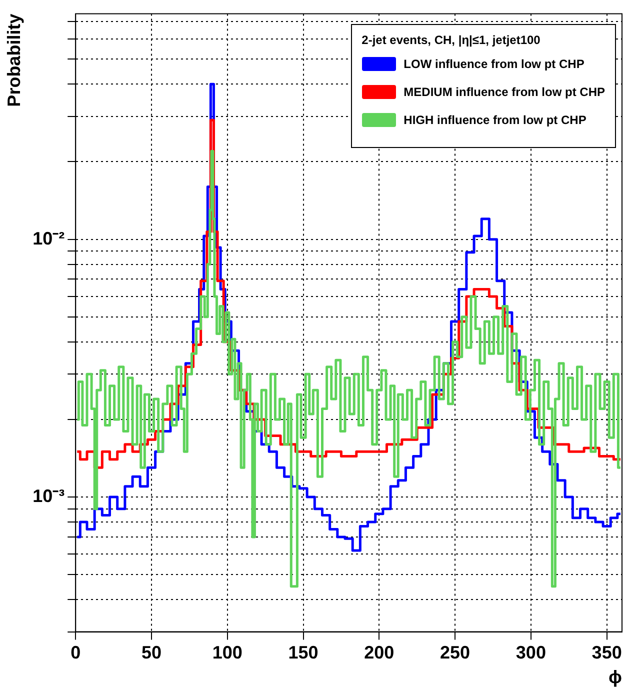 This screenshot has height=689, width=628. What do you see at coordinates (494, 63) in the screenshot?
I see `legend-label: LOW influence from low pt CHP` at bounding box center [494, 63].